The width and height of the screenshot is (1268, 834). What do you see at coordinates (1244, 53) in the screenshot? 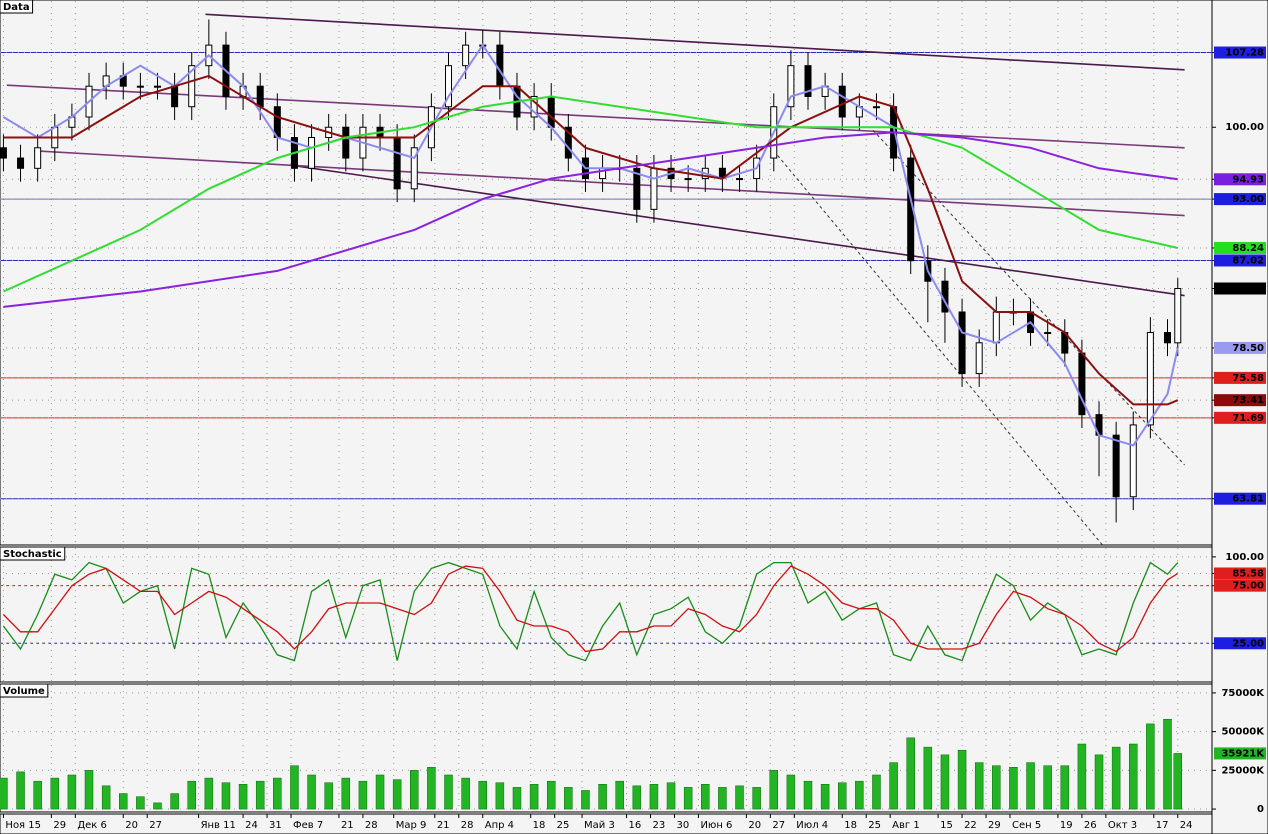
I see `y-tick-label: 107.28` at bounding box center [1244, 53].